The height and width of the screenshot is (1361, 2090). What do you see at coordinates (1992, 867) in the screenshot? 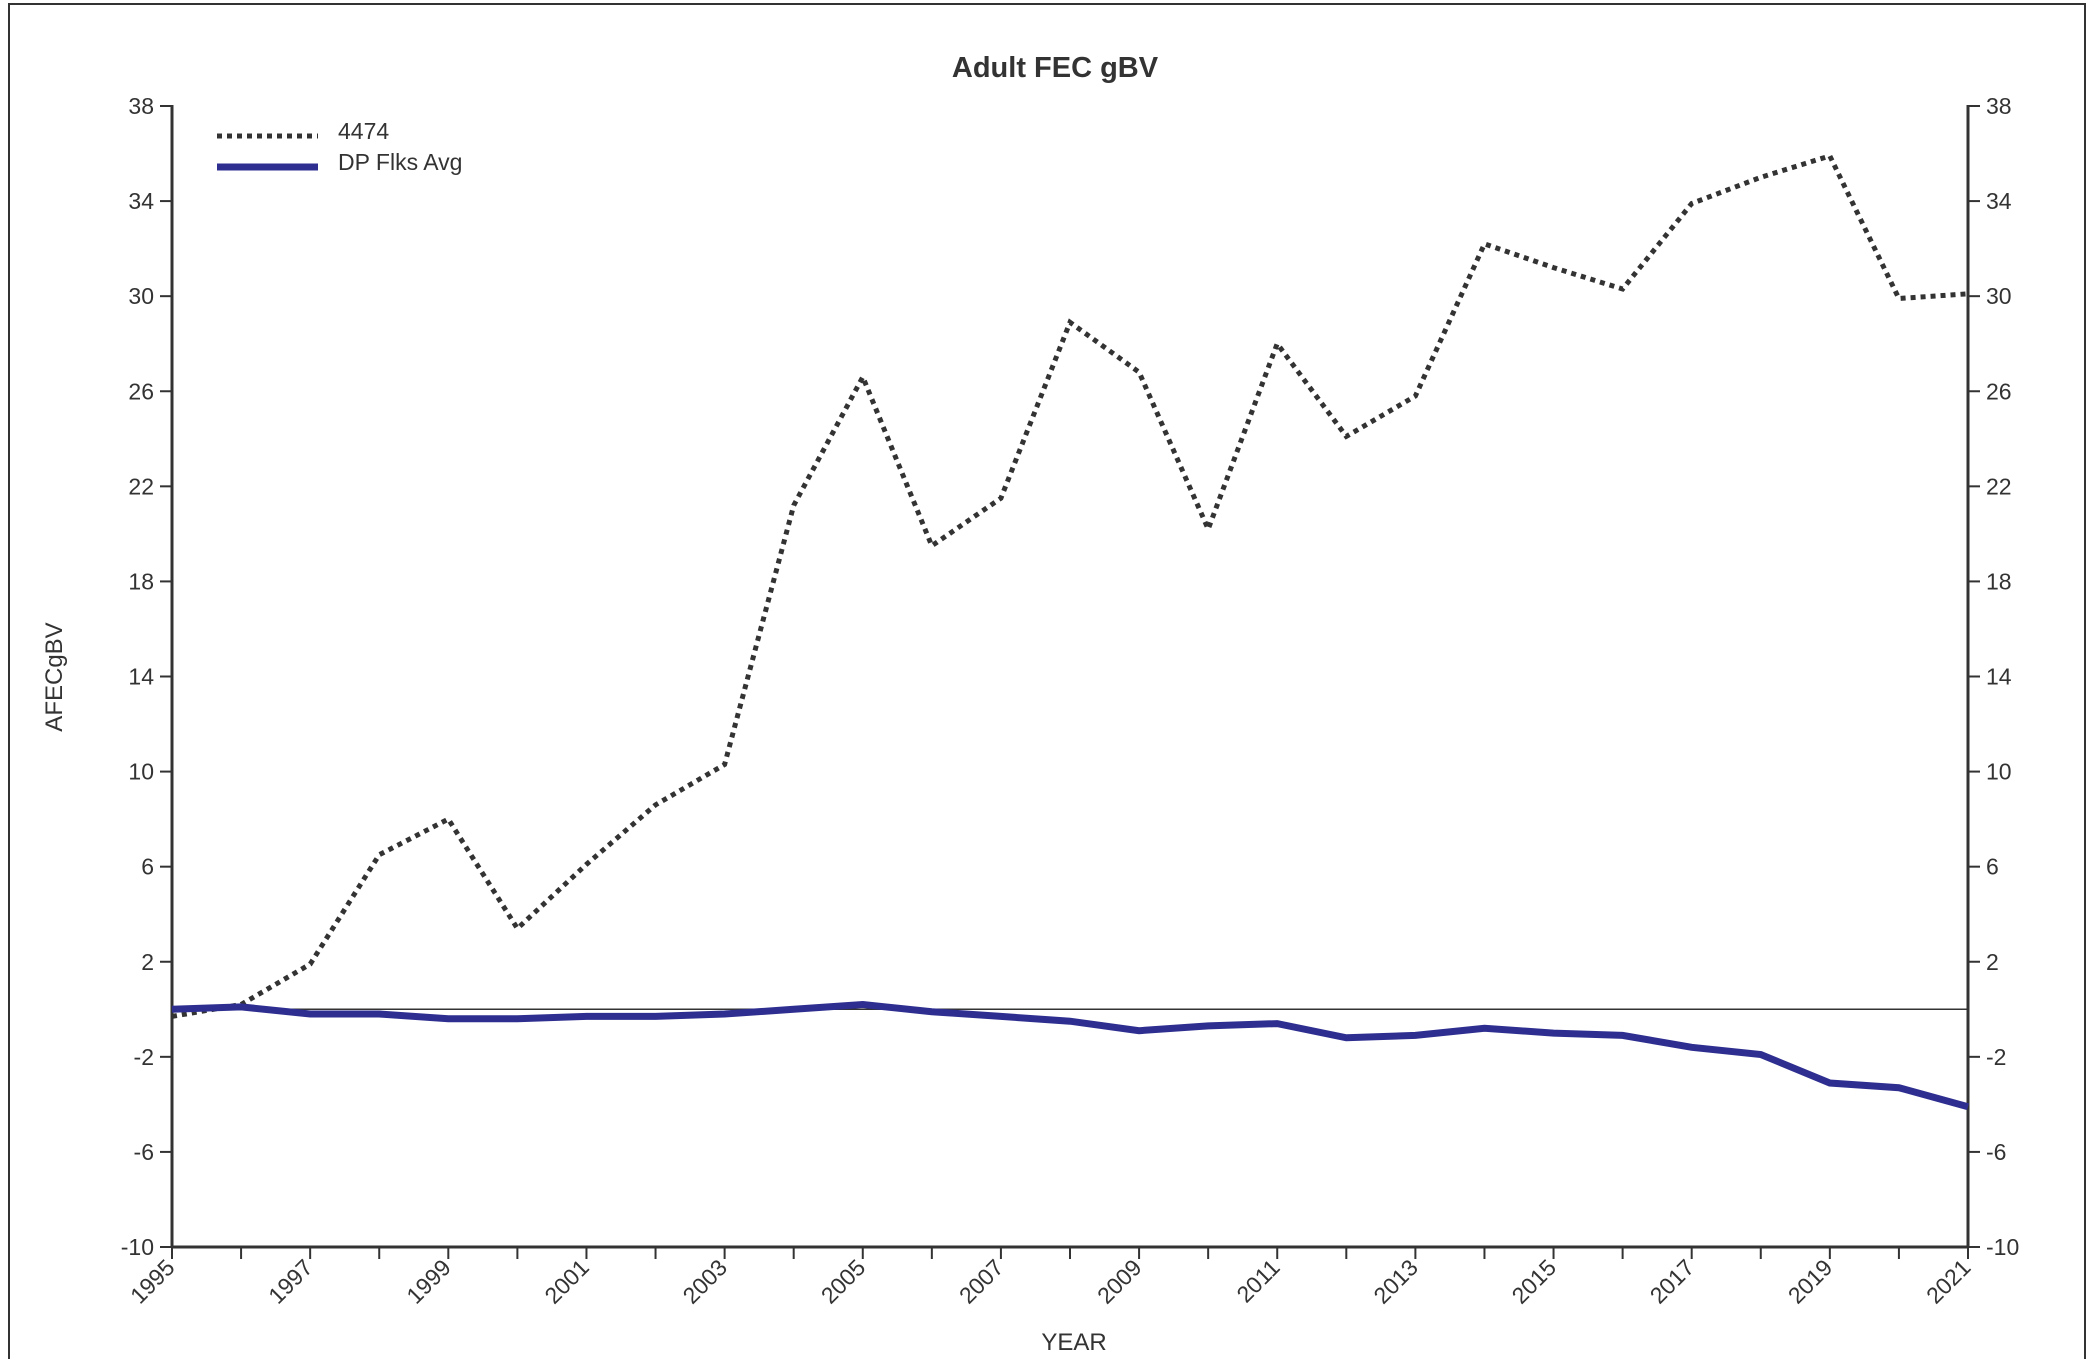
I see `y-tick-label-right: 6` at bounding box center [1992, 867].